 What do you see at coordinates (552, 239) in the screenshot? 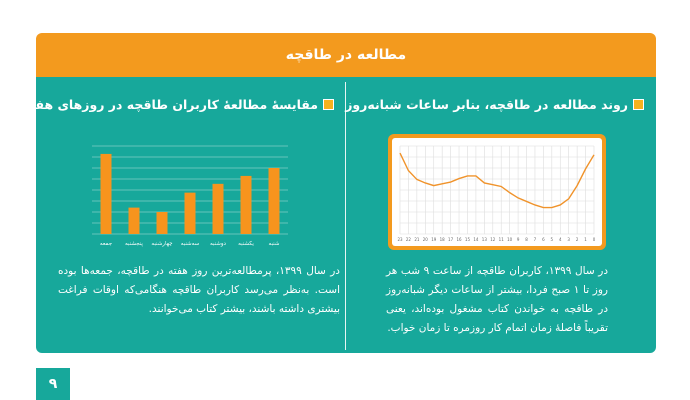
I see `x-tick-label: 5` at bounding box center [552, 239].